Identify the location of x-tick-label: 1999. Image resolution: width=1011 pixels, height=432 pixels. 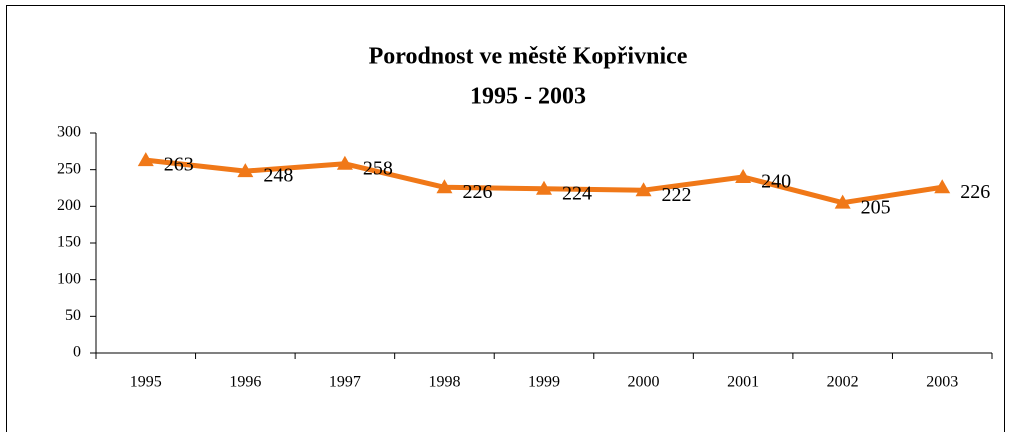
(544, 382).